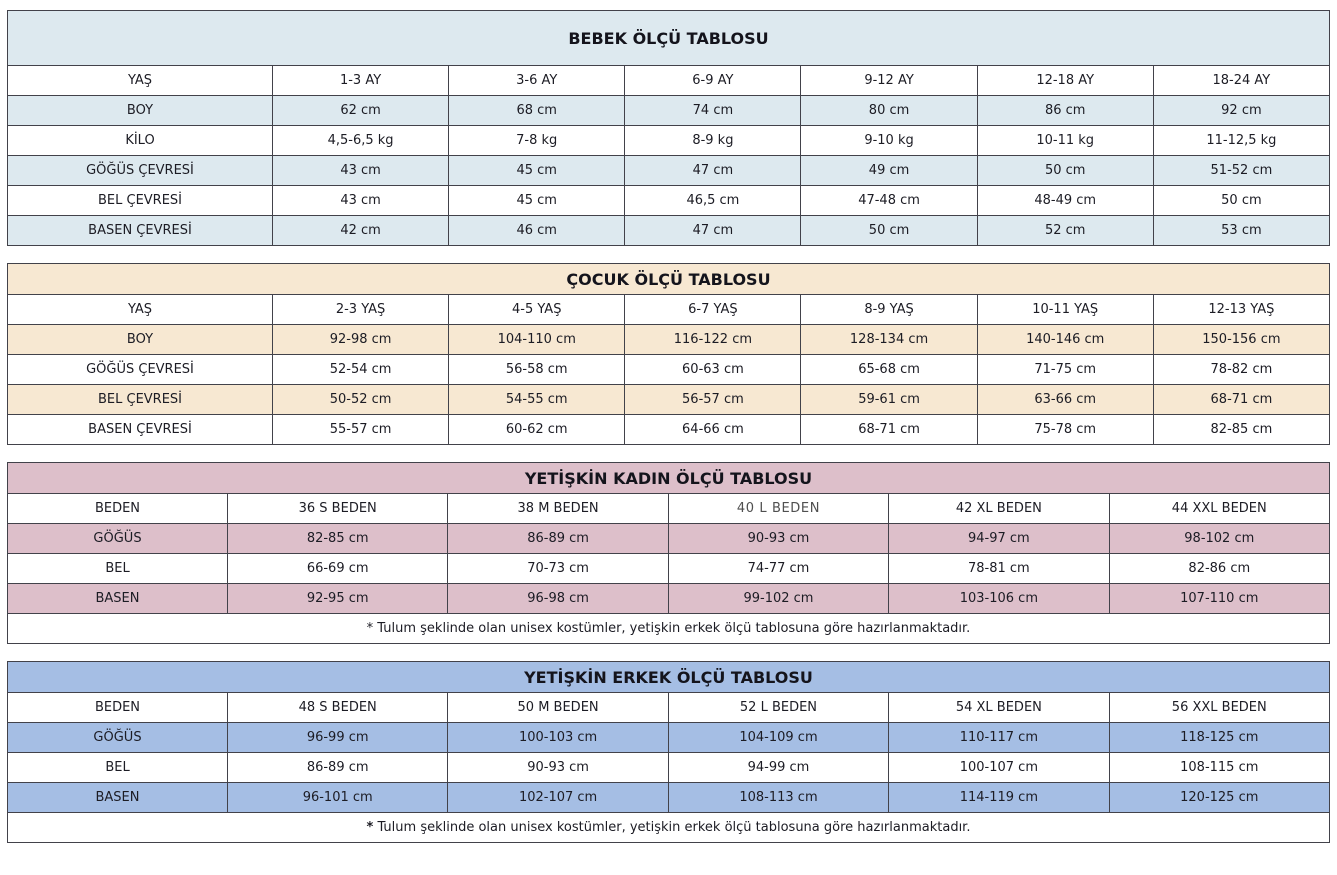 The width and height of the screenshot is (1337, 875). I want to click on size-cell: 53 cm, so click(1241, 230).